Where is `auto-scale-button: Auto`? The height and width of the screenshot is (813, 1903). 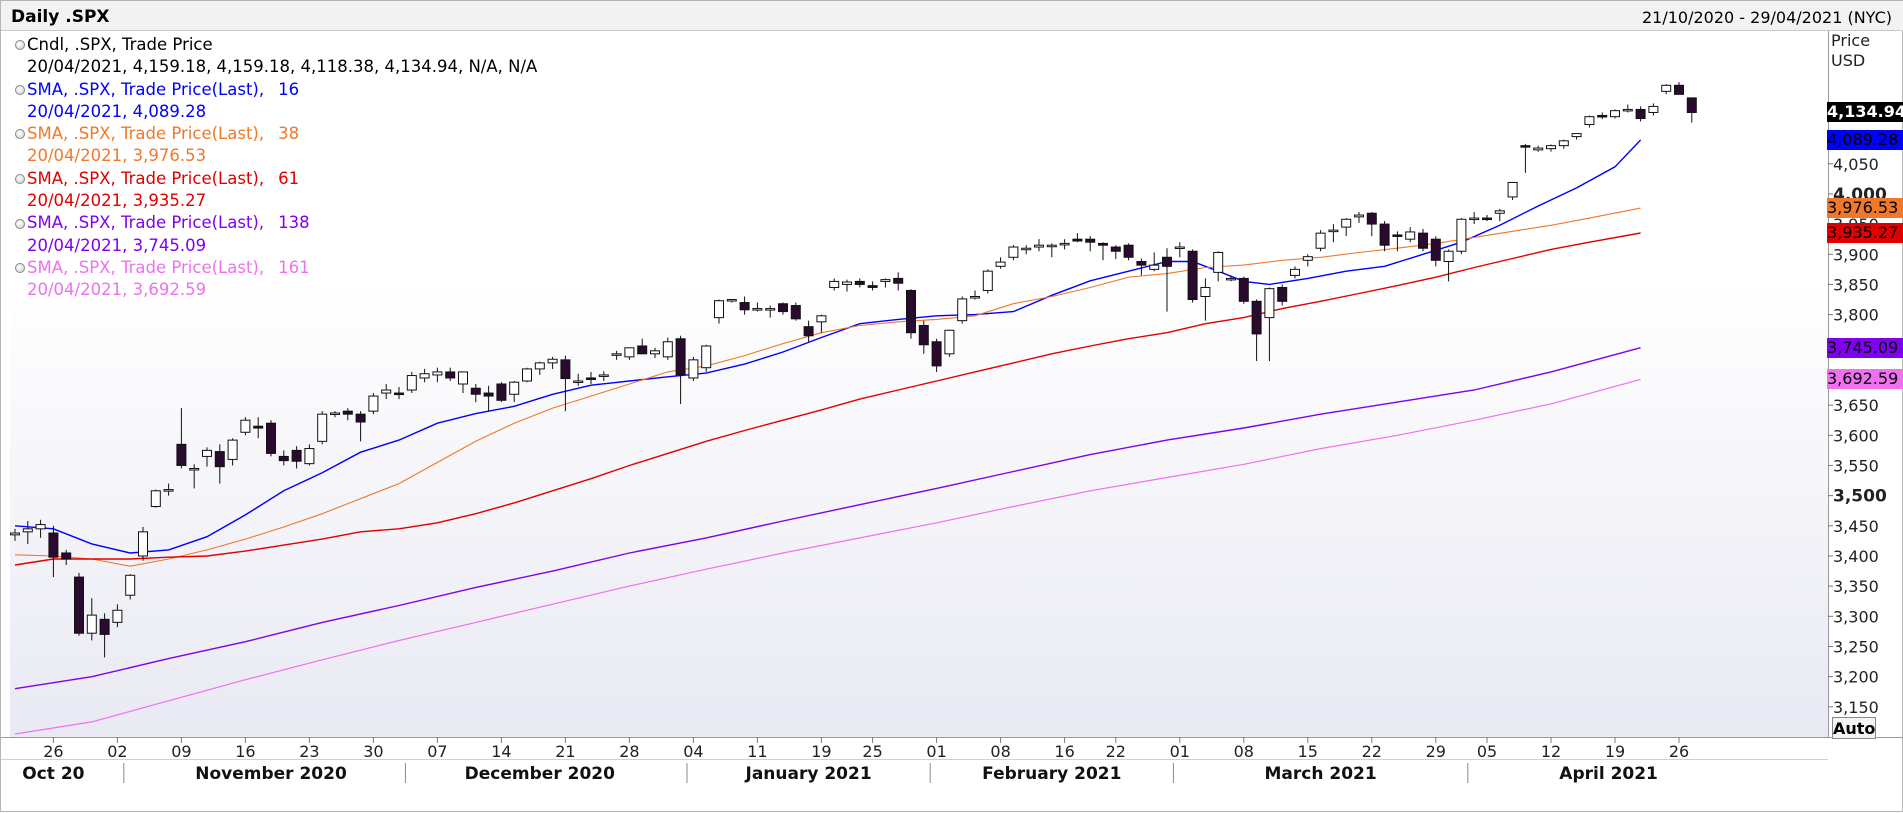
auto-scale-button: Auto is located at coordinates (1854, 728).